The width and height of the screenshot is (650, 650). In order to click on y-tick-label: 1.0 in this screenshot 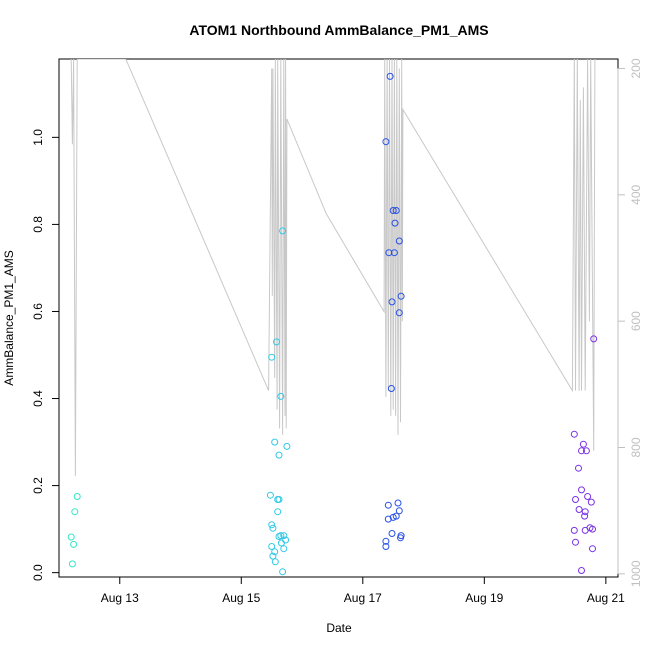, I will do `click(38, 137)`.